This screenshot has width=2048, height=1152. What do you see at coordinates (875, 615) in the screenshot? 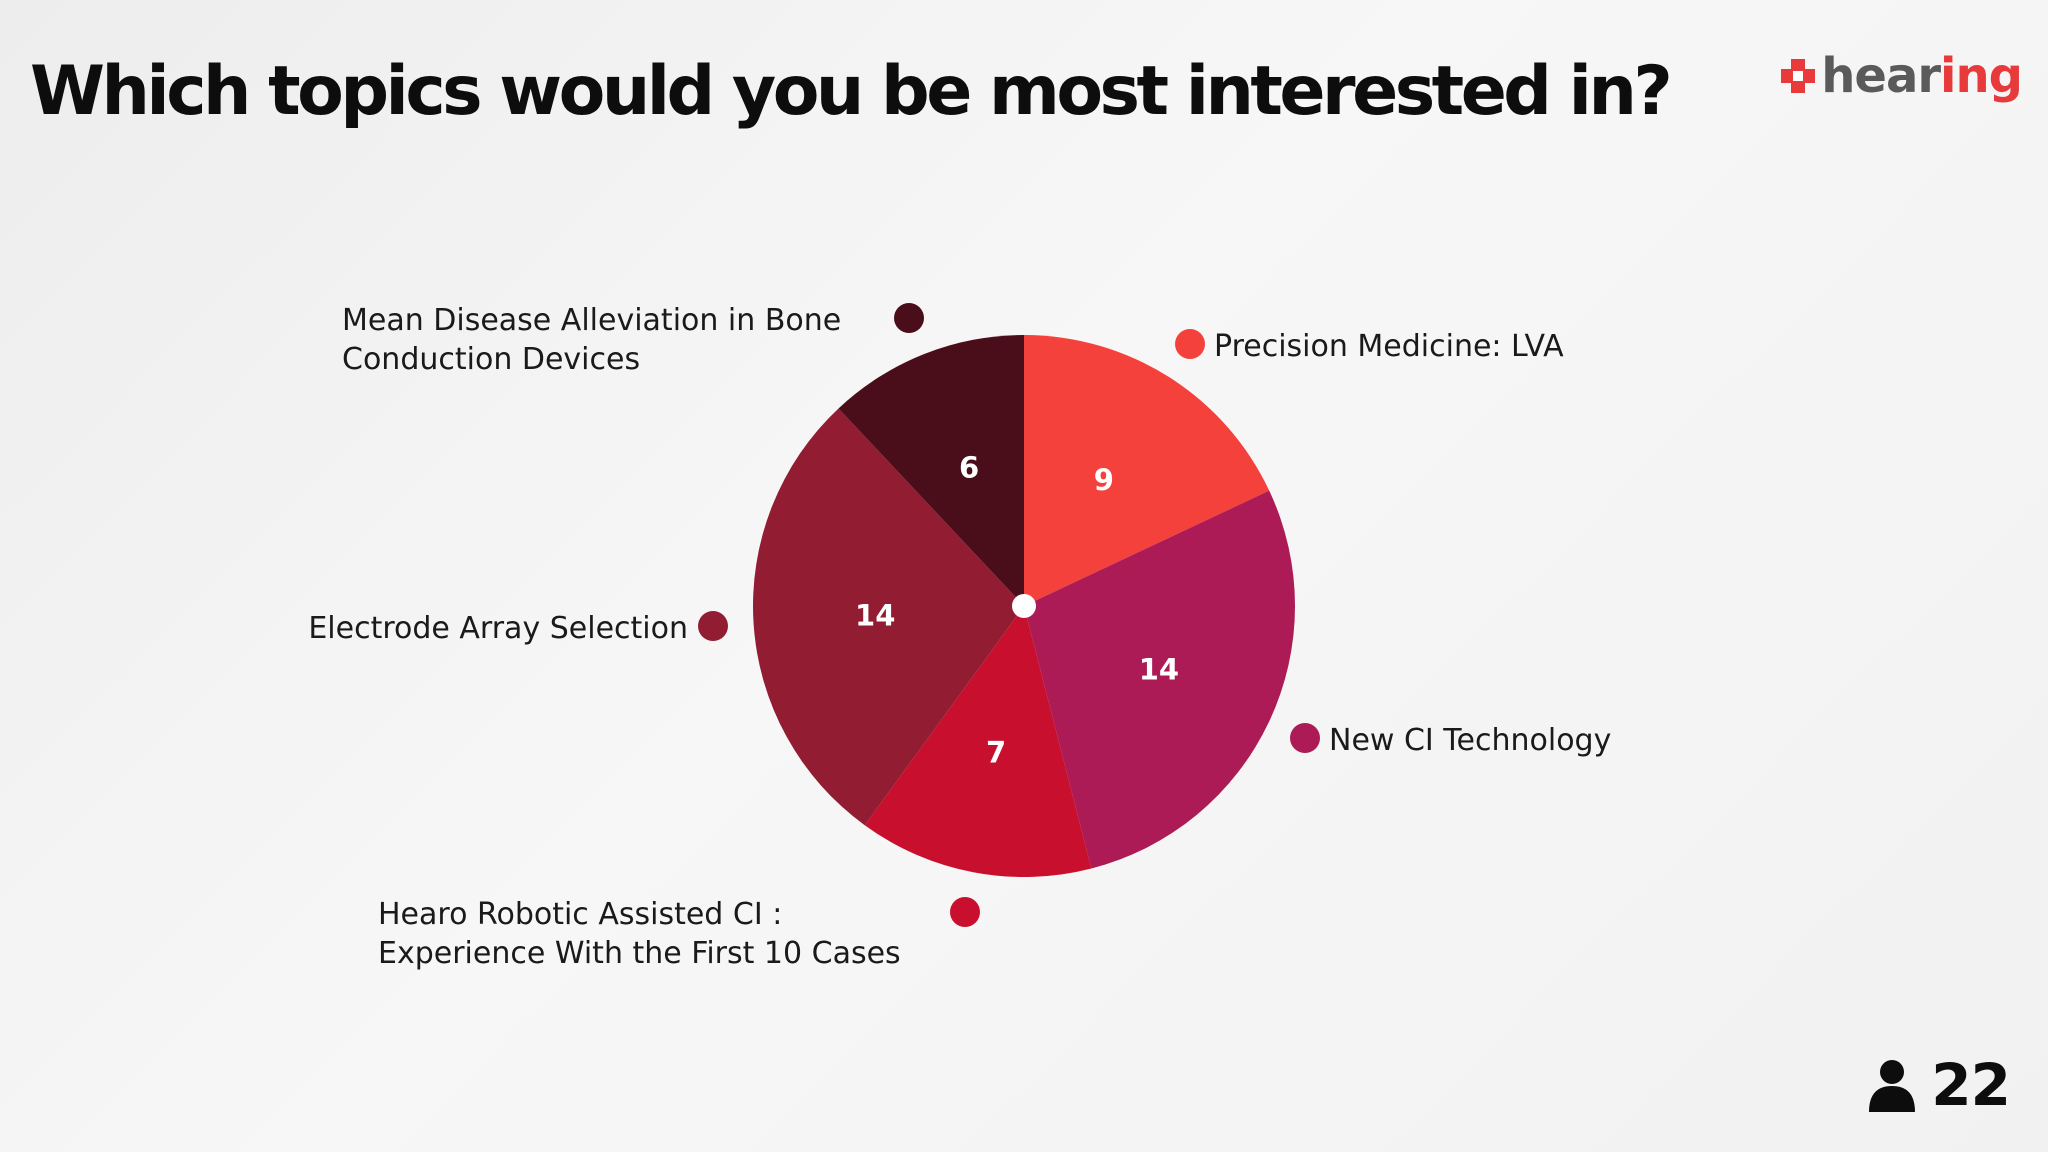
I see `slice-value-label-4: 14` at bounding box center [875, 615].